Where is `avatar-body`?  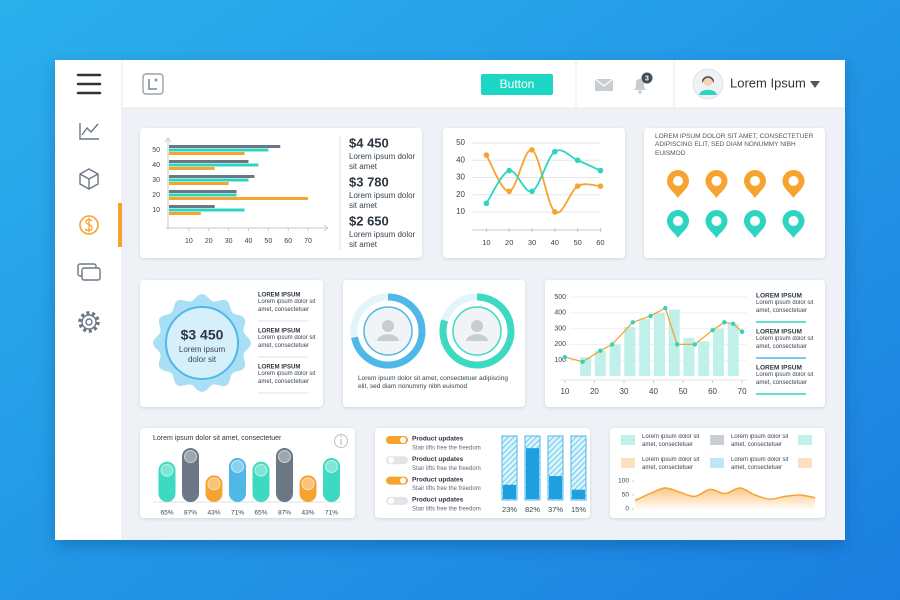
avatar-body is located at coordinates (388, 337).